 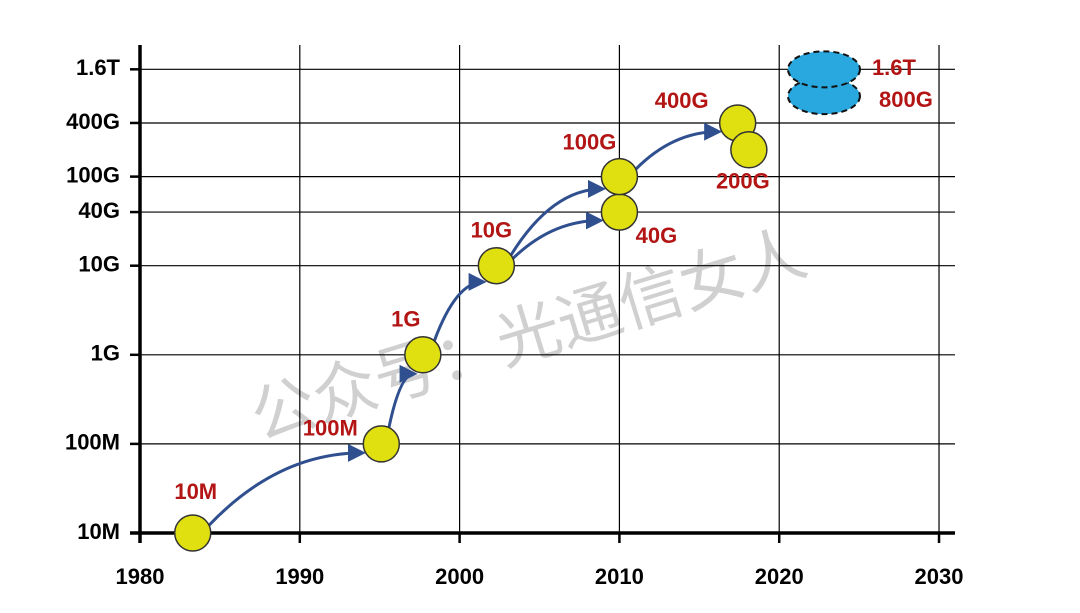 What do you see at coordinates (99, 264) in the screenshot?
I see `y-tick-label: 10G` at bounding box center [99, 264].